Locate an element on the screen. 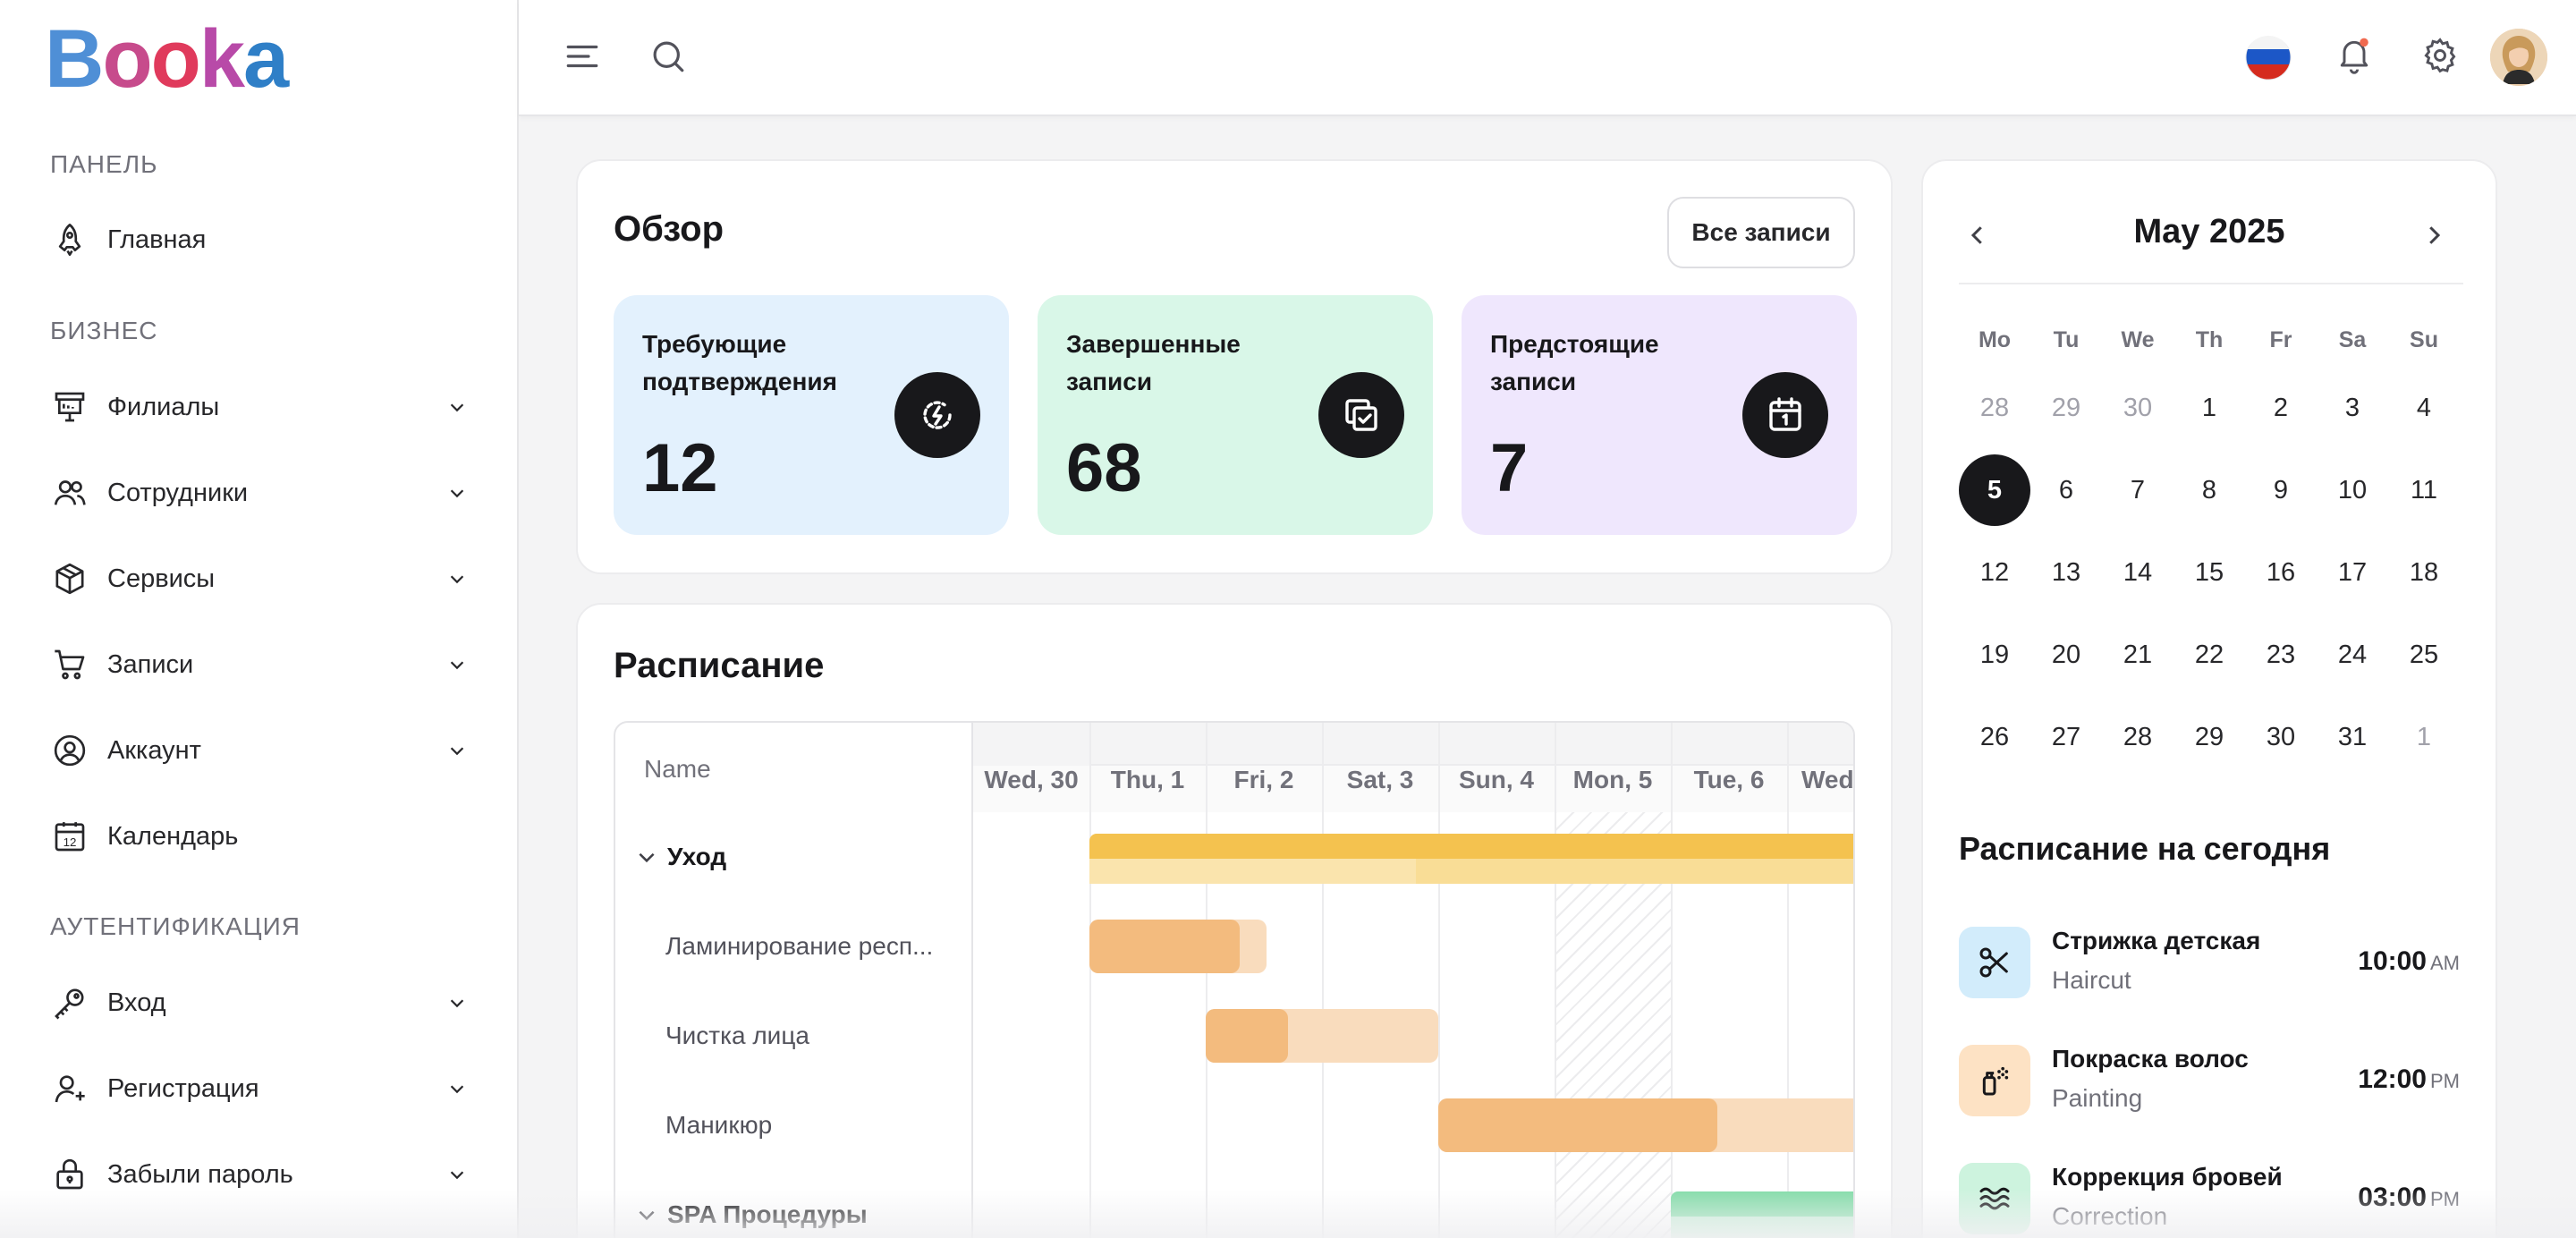 The width and height of the screenshot is (2576, 1238). sidebar-item-forgot-password: Забыли пароль is located at coordinates (260, 1174).